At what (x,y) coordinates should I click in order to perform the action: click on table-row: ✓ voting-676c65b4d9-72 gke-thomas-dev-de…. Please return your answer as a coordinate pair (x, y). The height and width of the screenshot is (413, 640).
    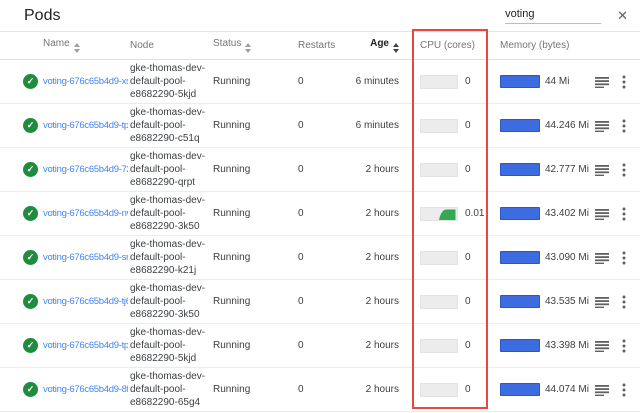
    Looking at the image, I should click on (320, 170).